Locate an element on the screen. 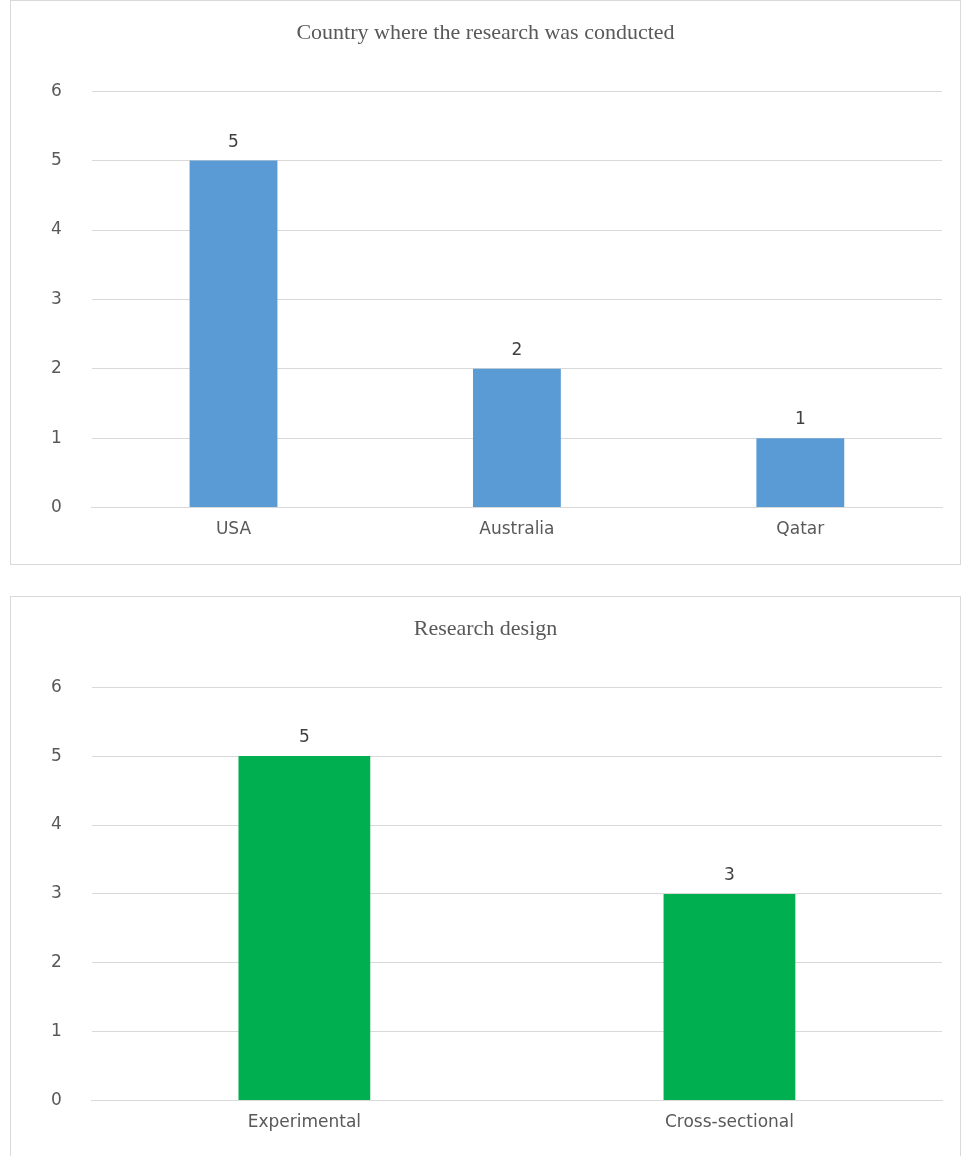  x-tick-label: Cross-sectional is located at coordinates (729, 1121).